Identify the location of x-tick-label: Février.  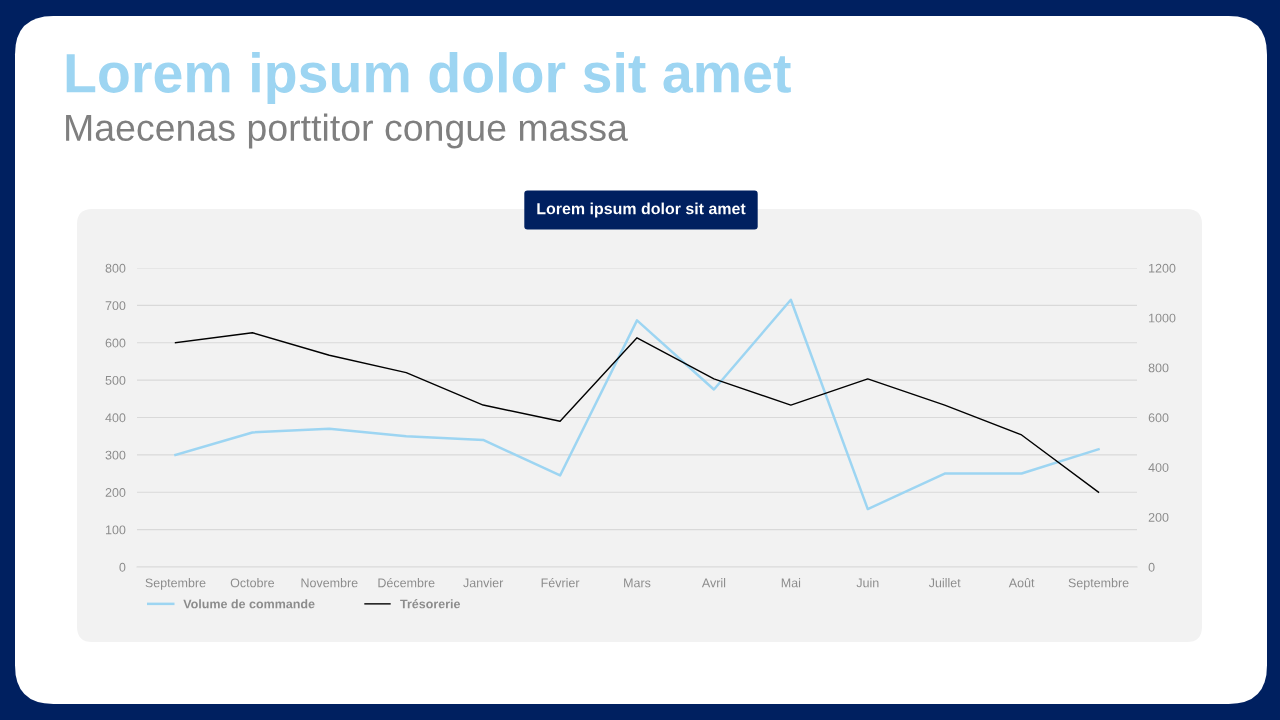
(560, 582).